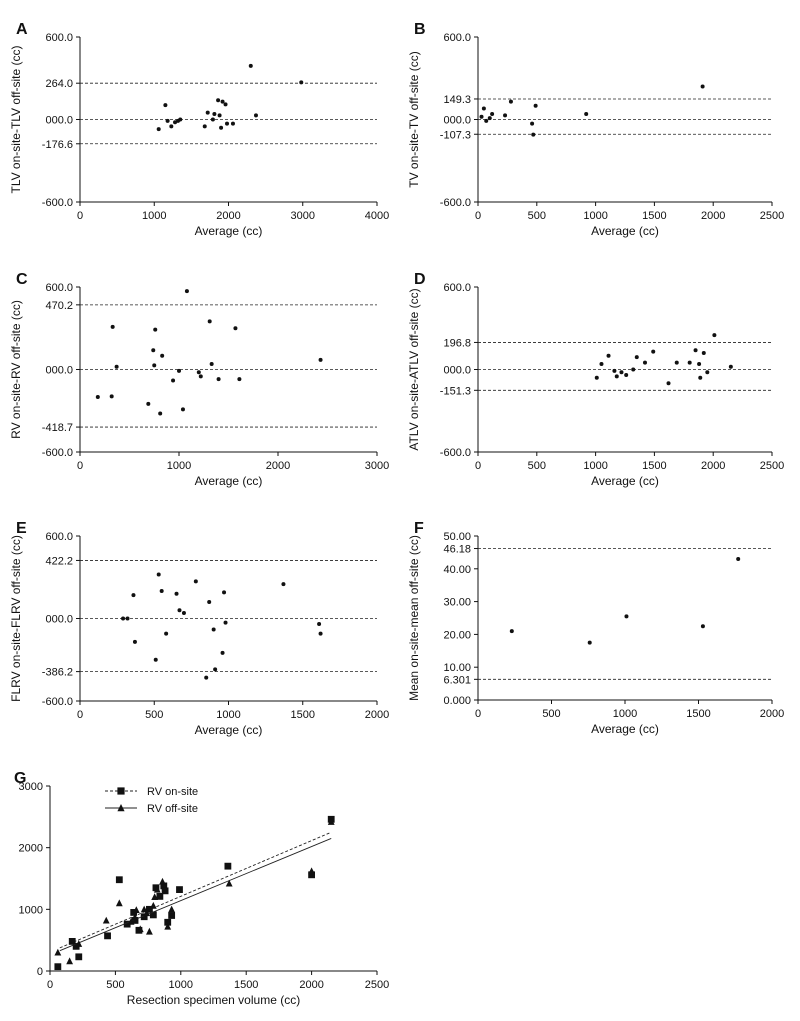 The height and width of the screenshot is (1021, 800). Describe the element at coordinates (457, 603) in the screenshot. I see `y-tick-label: 30.00` at that location.